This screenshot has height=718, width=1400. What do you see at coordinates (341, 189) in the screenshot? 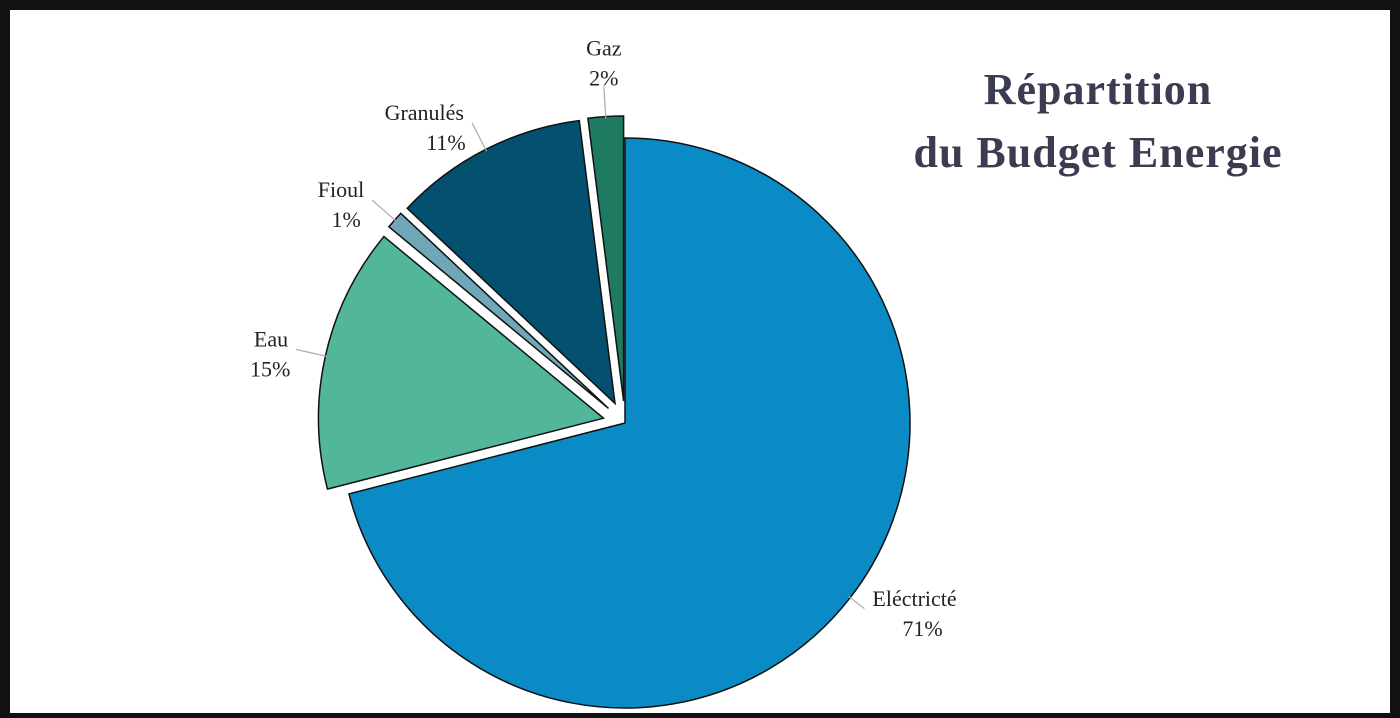
I see `slice-label: Fioul` at bounding box center [341, 189].